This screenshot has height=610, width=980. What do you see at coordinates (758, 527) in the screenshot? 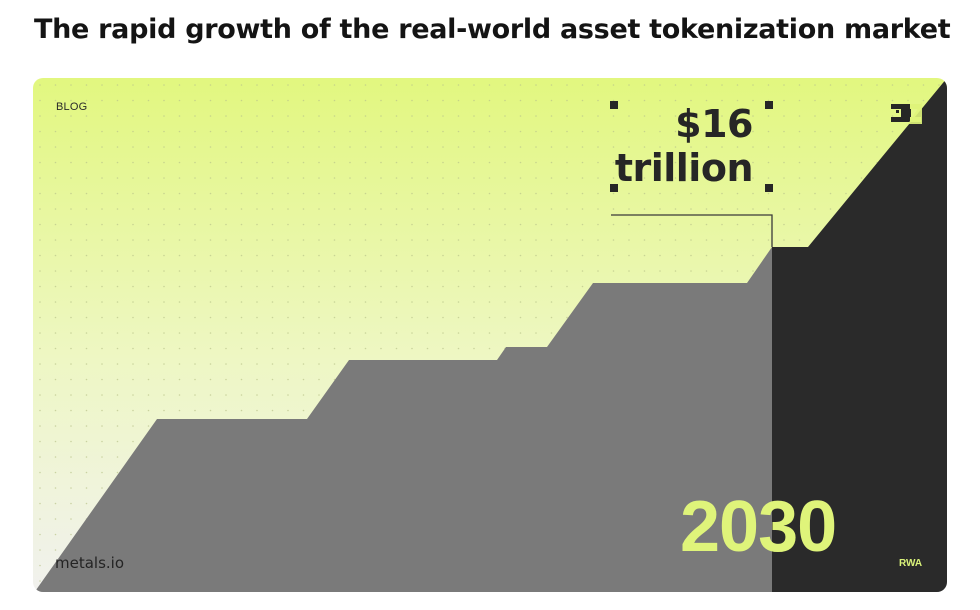
I see `year-label: 2030` at bounding box center [758, 527].